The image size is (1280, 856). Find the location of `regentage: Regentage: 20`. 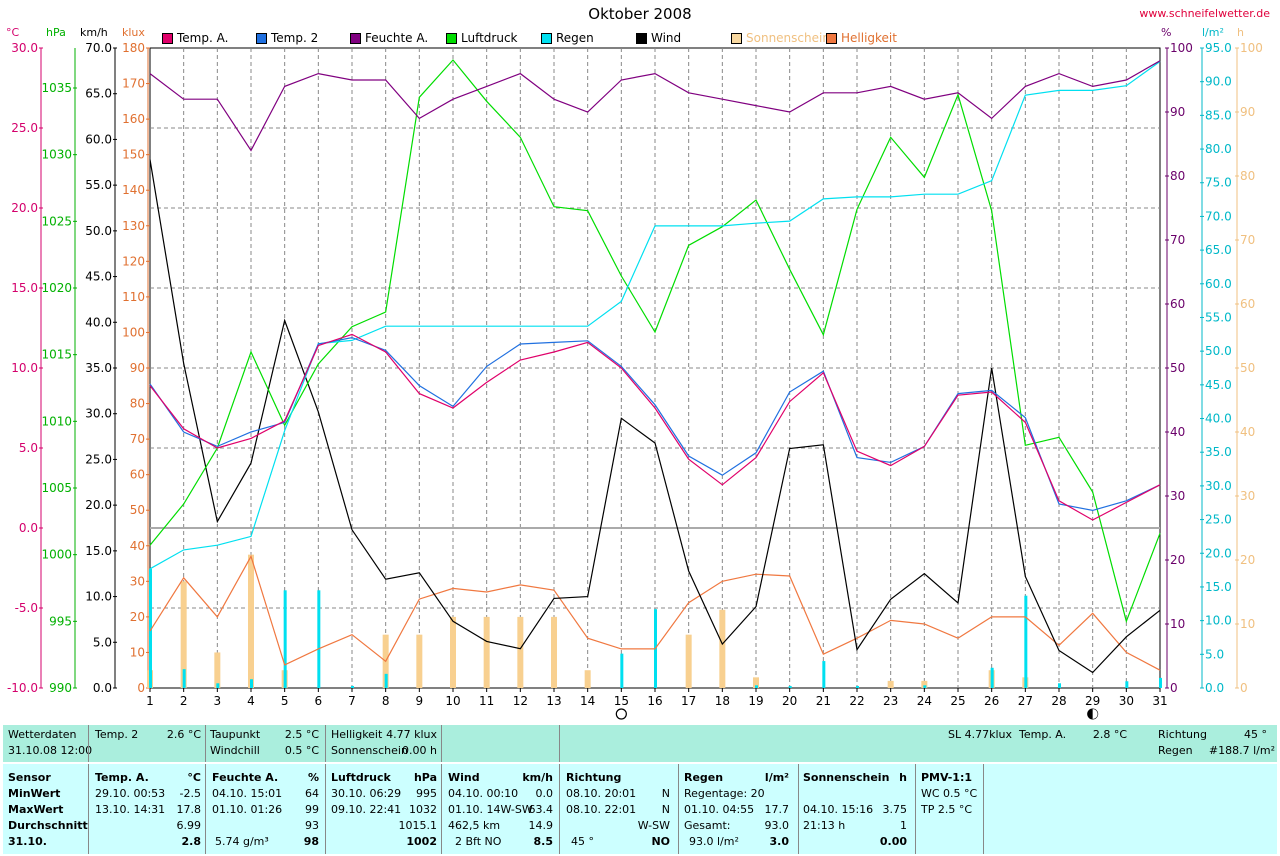

regentage: Regentage: 20 is located at coordinates (724, 793).